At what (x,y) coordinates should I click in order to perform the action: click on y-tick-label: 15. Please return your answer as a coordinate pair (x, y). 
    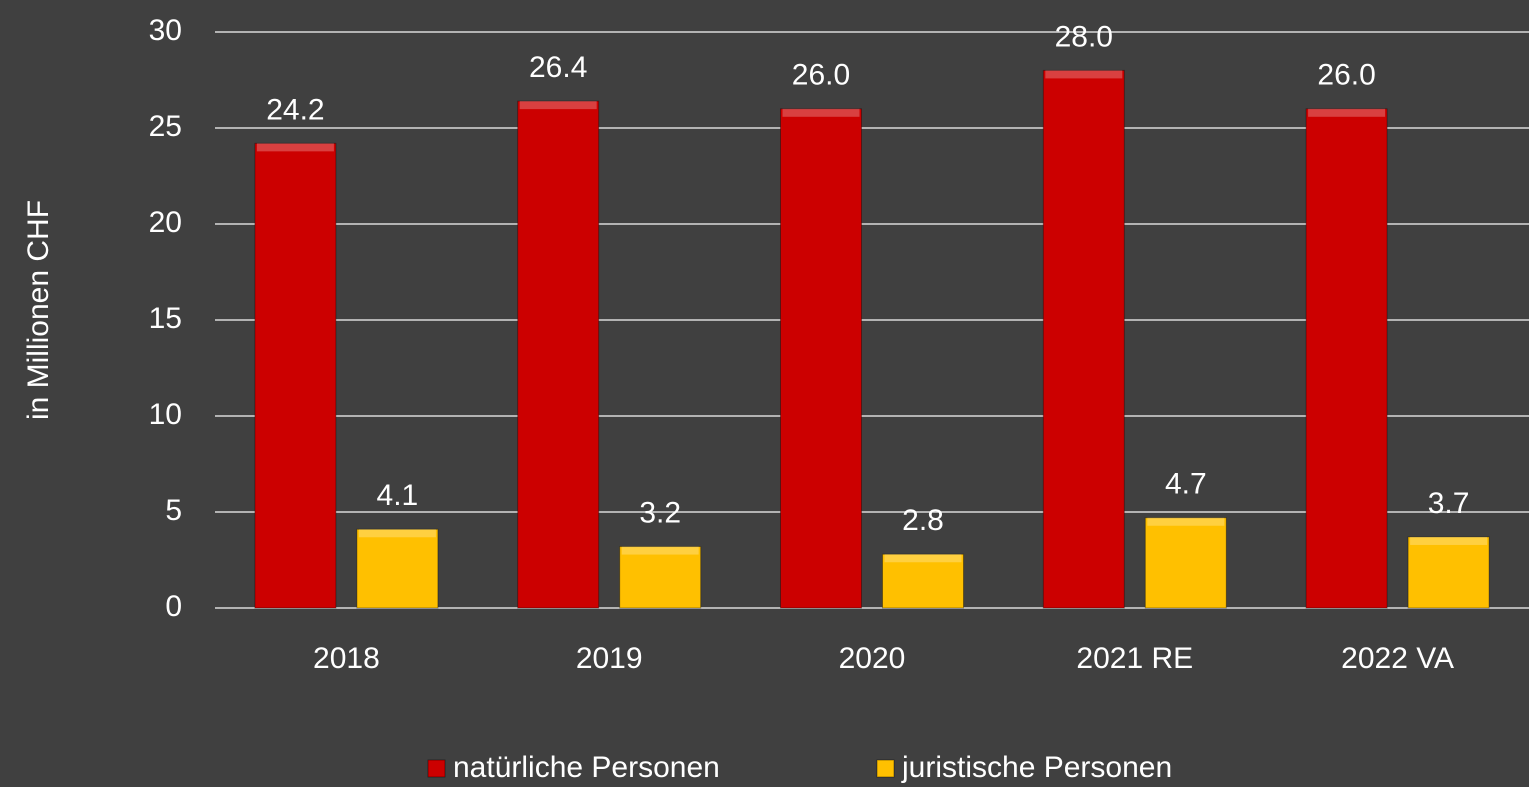
    Looking at the image, I should click on (165, 318).